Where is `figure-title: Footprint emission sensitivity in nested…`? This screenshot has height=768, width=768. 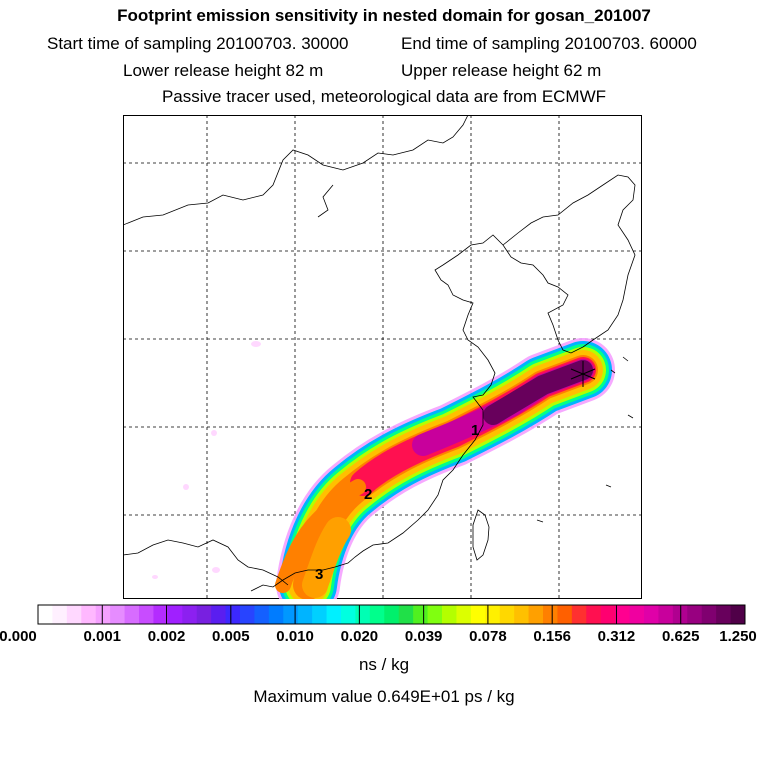 figure-title: Footprint emission sensitivity in nested… is located at coordinates (384, 15).